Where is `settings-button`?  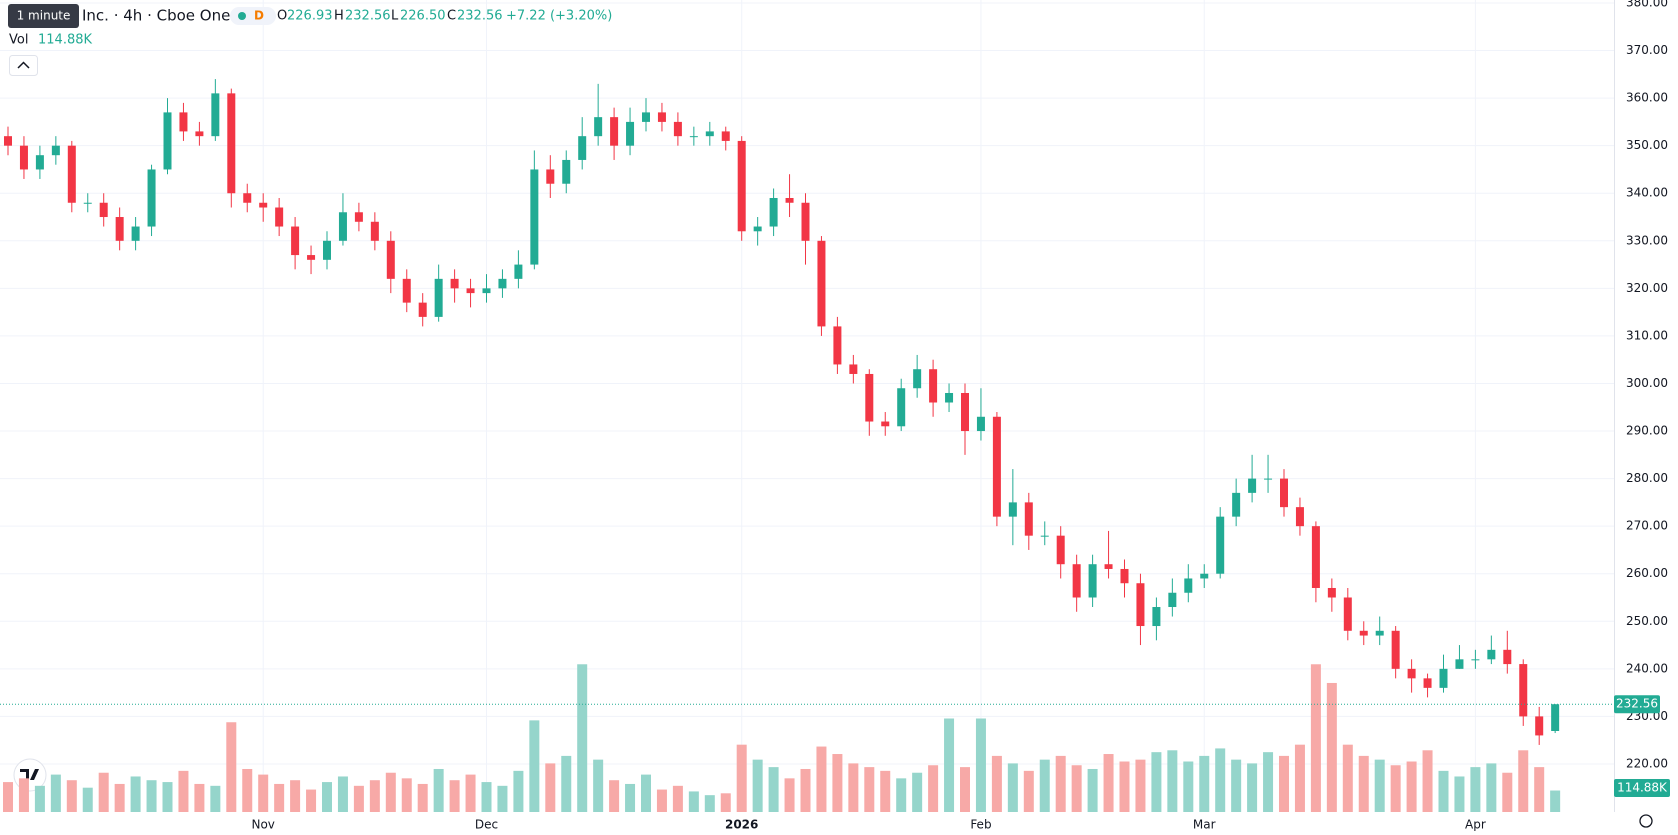 settings-button is located at coordinates (1646, 821).